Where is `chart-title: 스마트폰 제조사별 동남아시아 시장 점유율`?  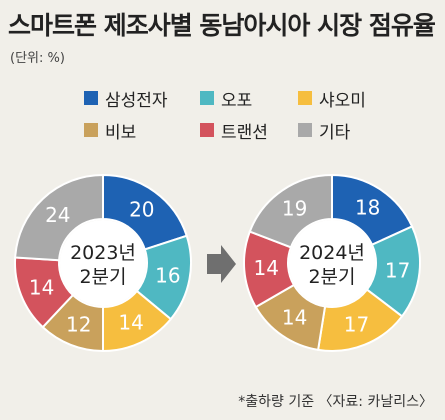 chart-title: 스마트폰 제조사별 동남아시아 시장 점유율 is located at coordinates (222, 25).